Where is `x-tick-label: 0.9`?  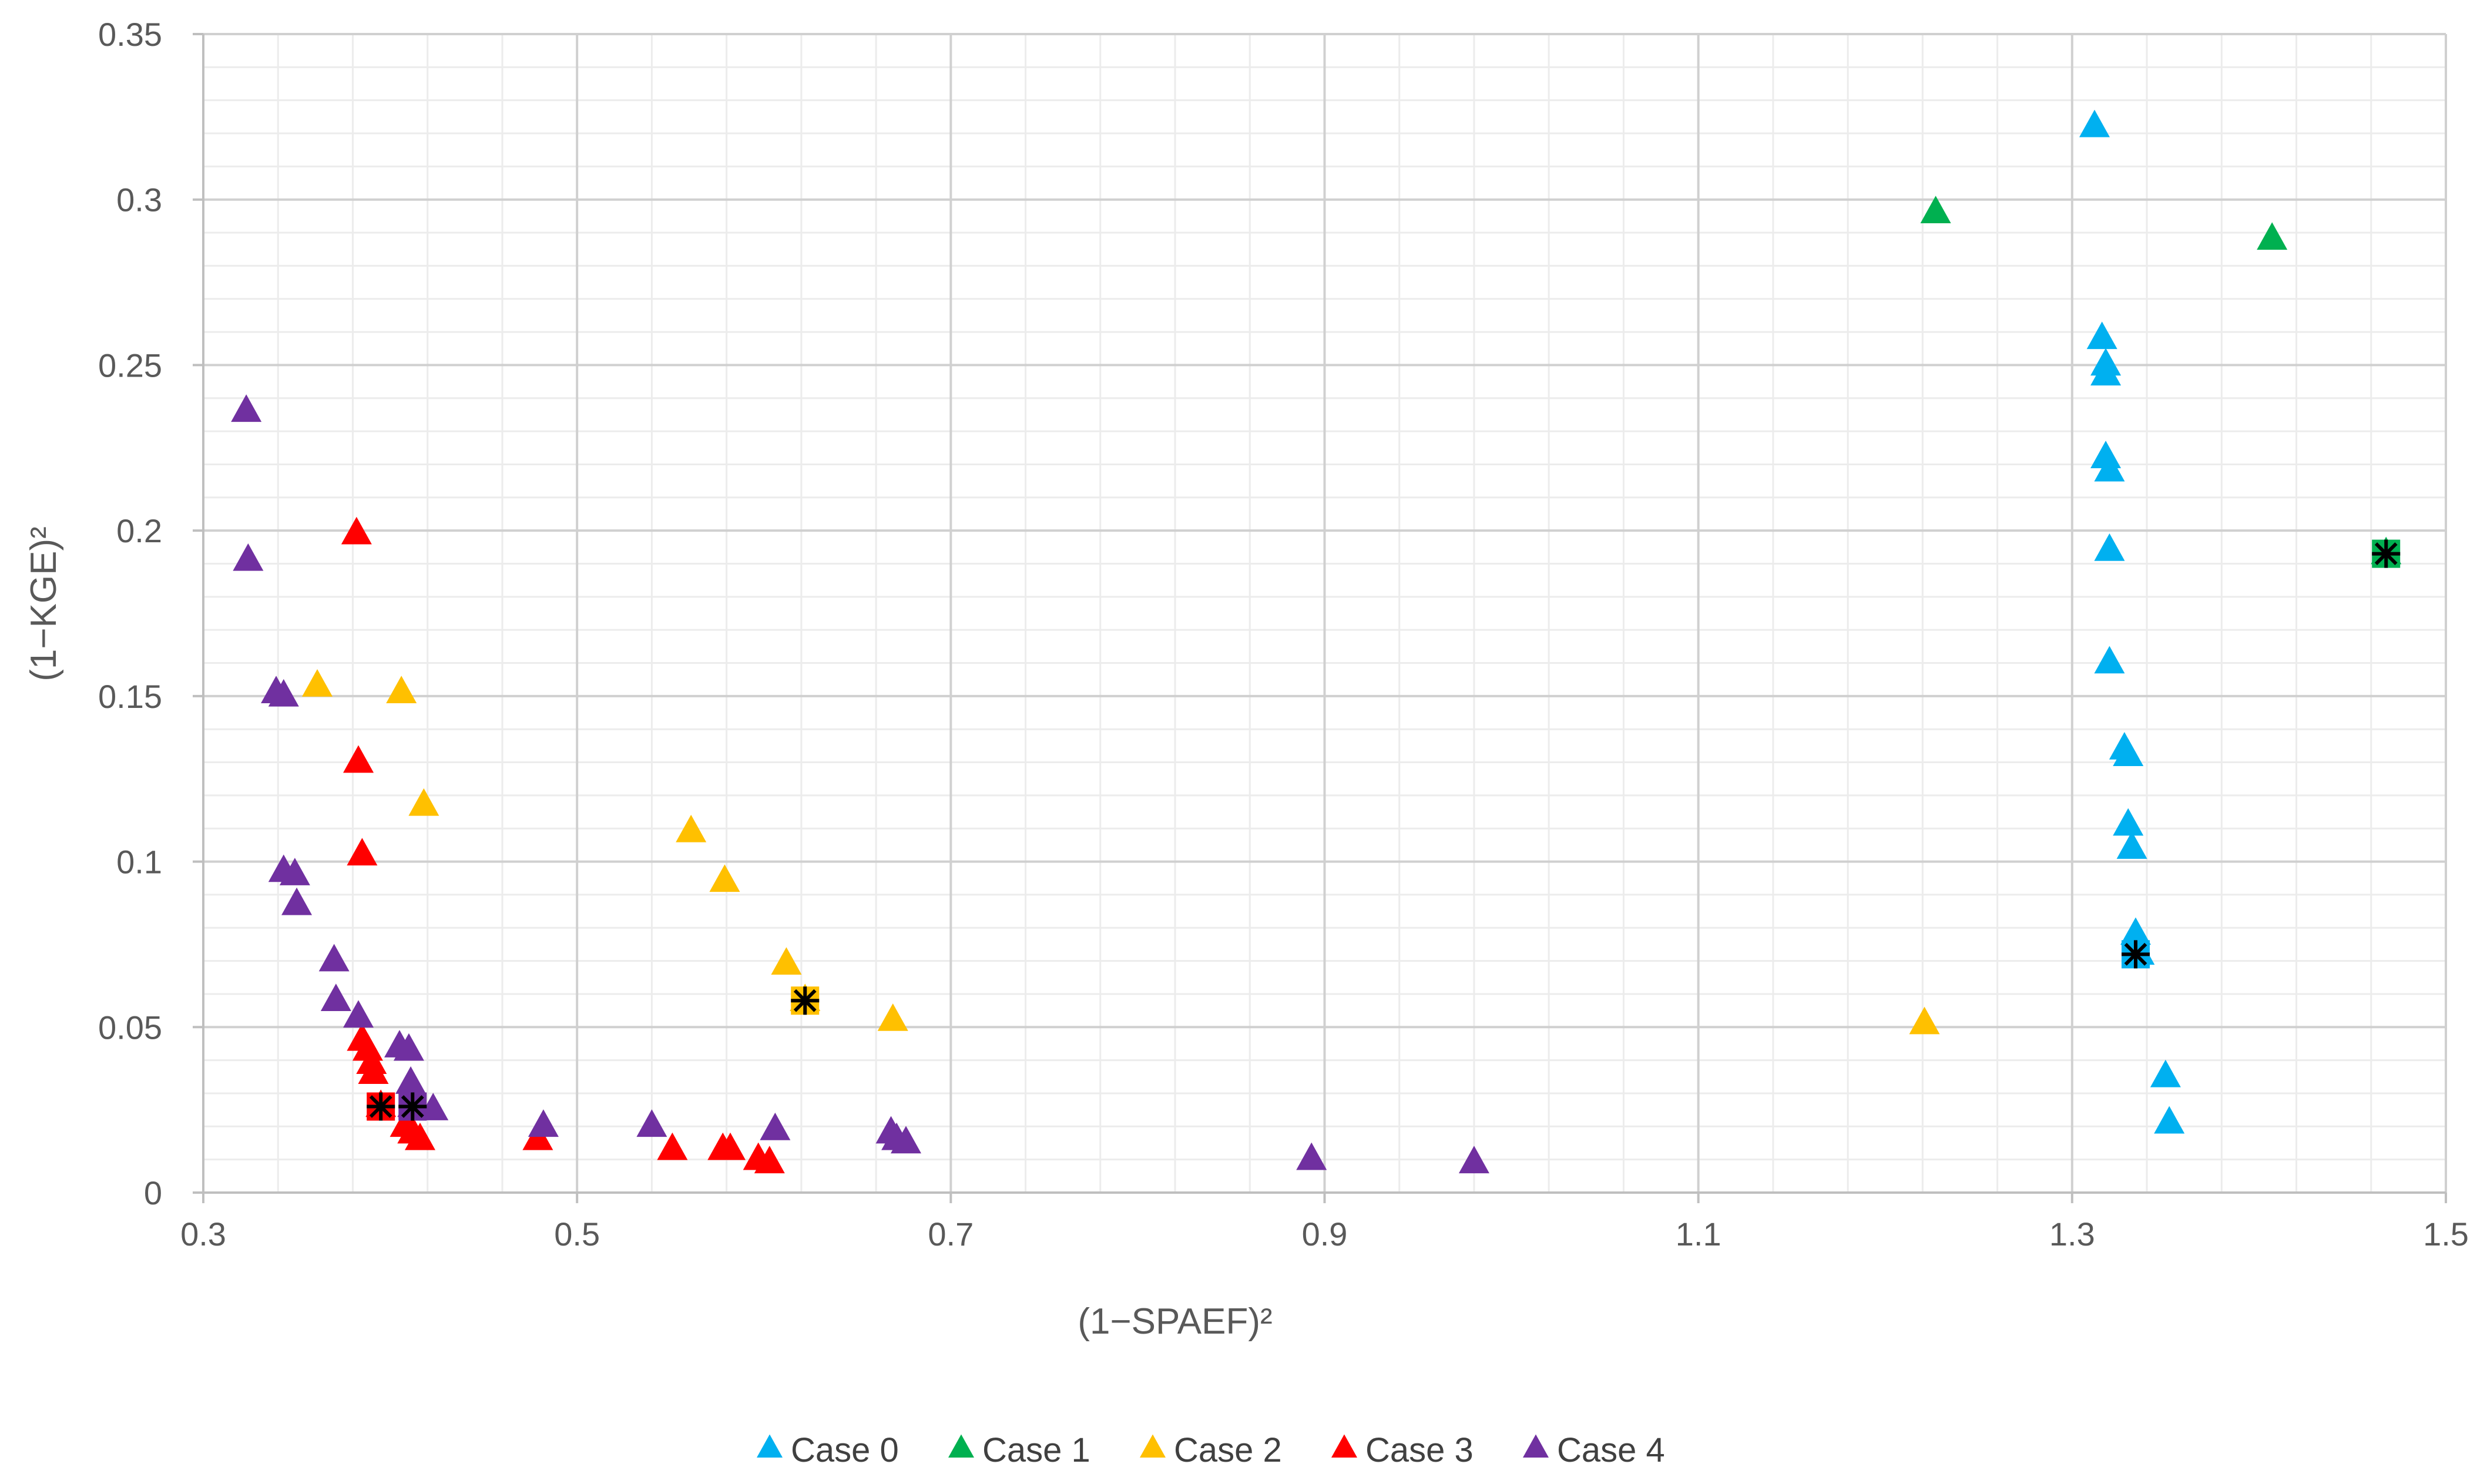 x-tick-label: 0.9 is located at coordinates (1325, 1235).